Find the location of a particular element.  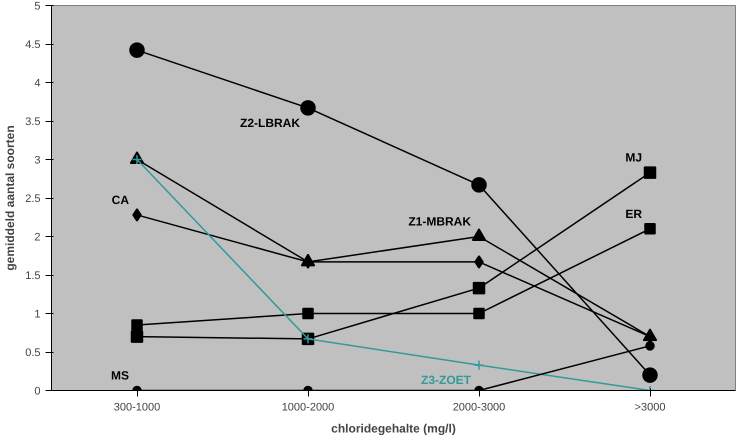

y-tick-label: 4 is located at coordinates (37, 84).